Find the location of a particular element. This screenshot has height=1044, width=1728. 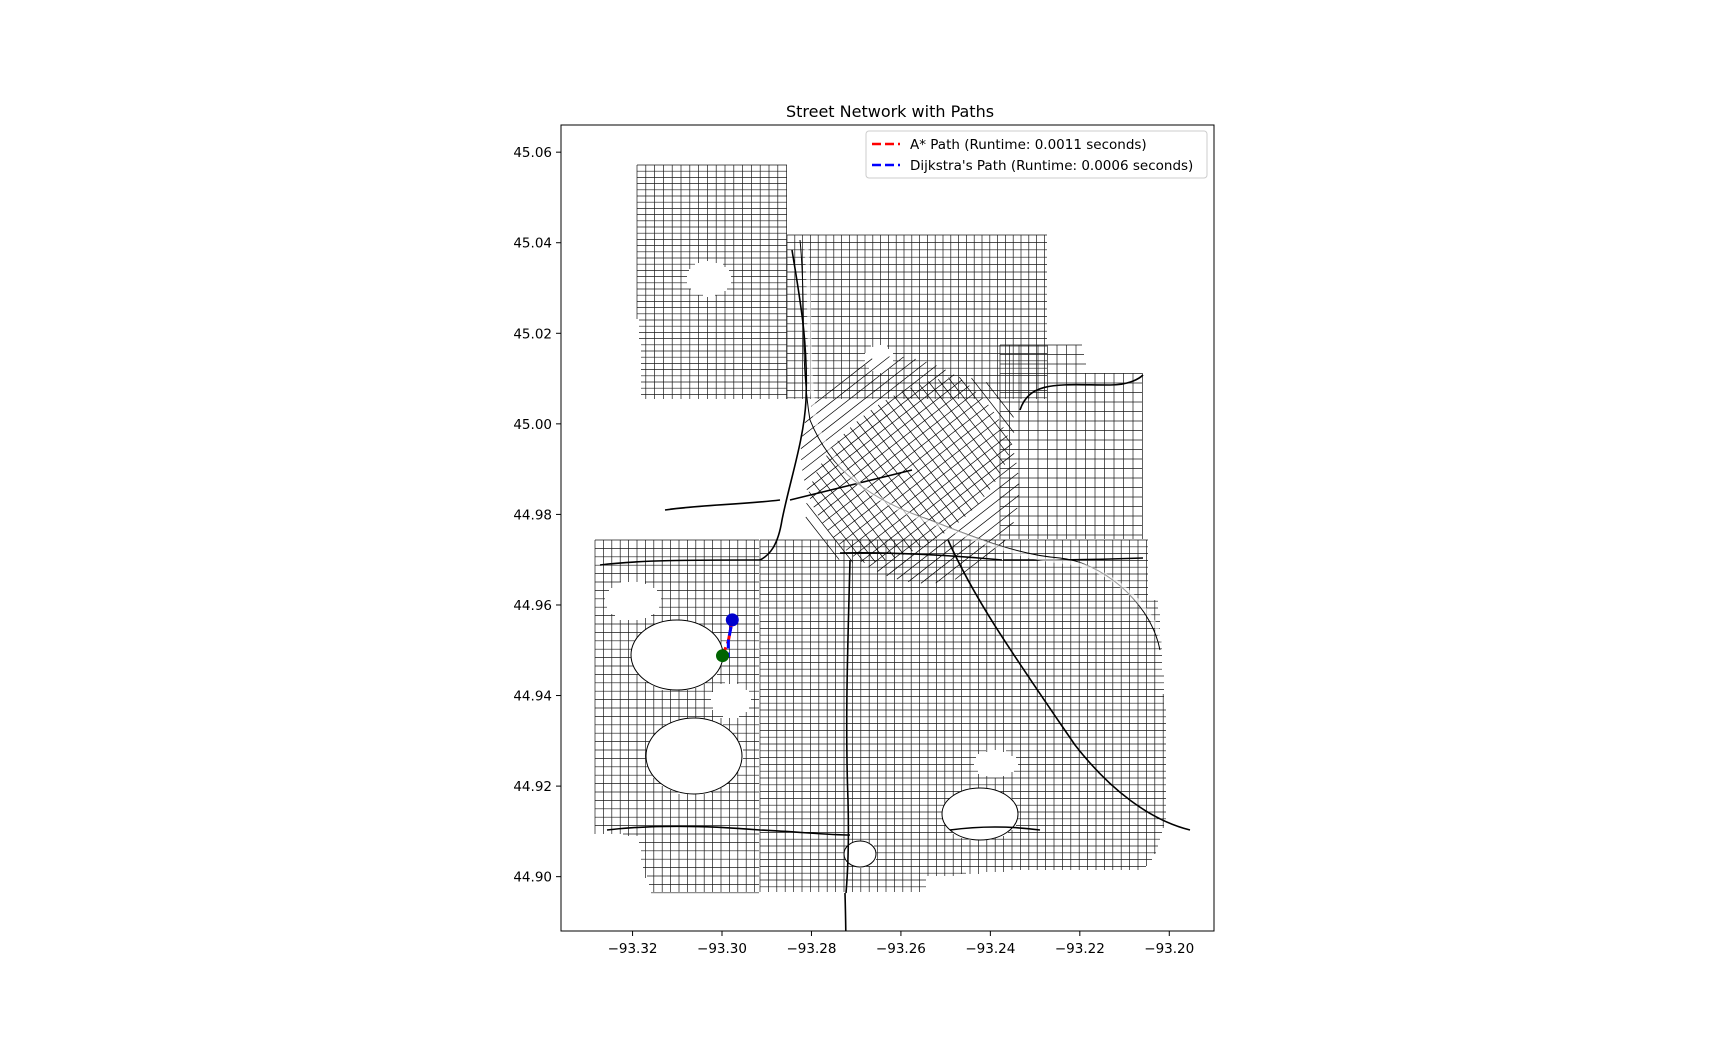

x-tick-label: −93.26 is located at coordinates (901, 949).